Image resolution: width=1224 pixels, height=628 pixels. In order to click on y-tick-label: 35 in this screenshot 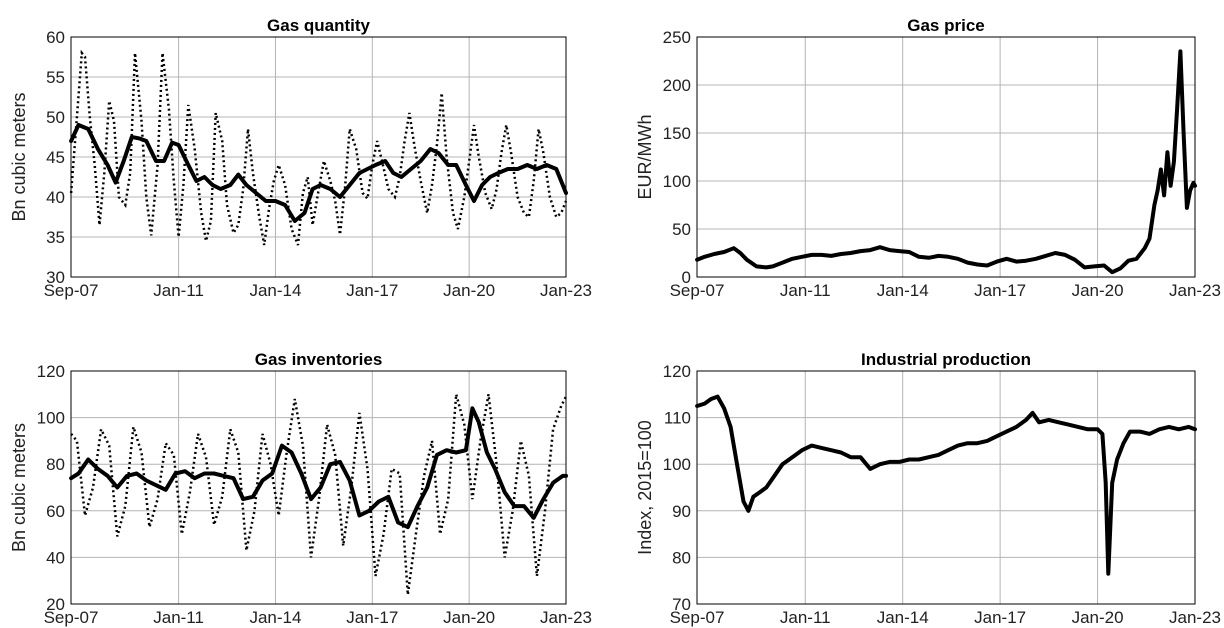, I will do `click(55, 237)`.